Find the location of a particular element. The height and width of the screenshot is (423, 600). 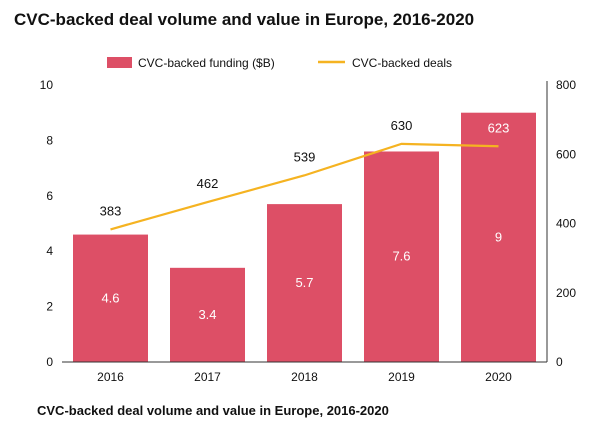

legend-label-deals: CVC-backed deals is located at coordinates (402, 63).